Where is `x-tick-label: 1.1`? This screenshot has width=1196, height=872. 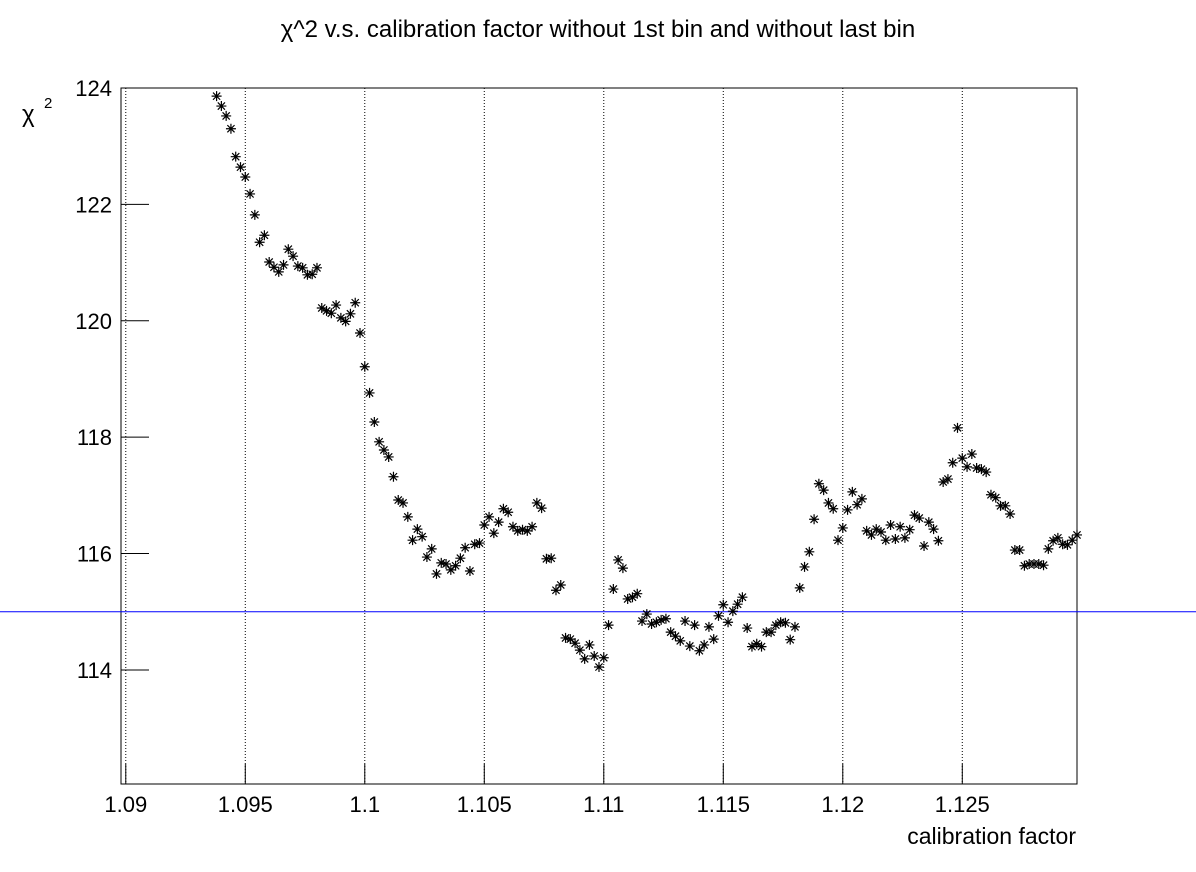
x-tick-label: 1.1 is located at coordinates (364, 804).